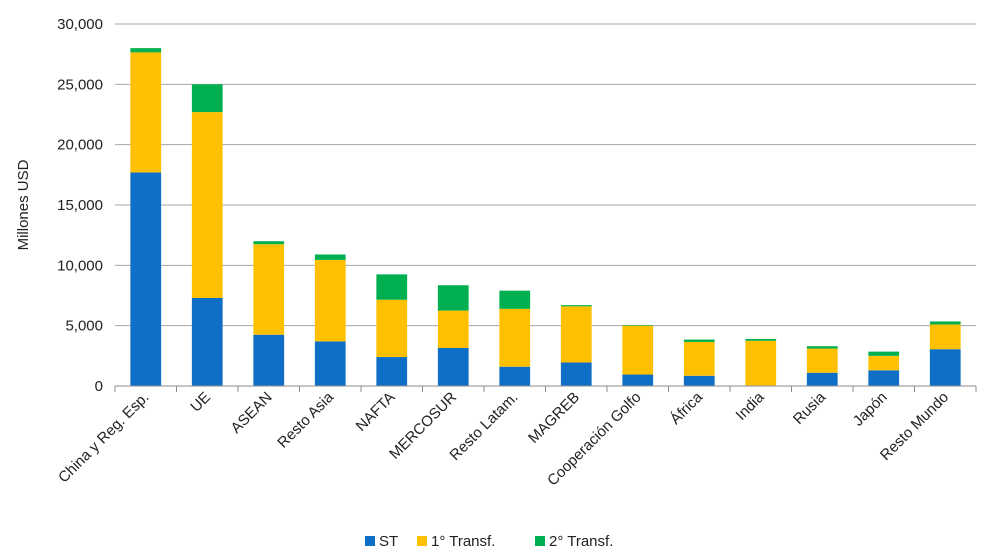 Image resolution: width=981 pixels, height=556 pixels. Describe the element at coordinates (99, 386) in the screenshot. I see `y-tick-label: 0` at that location.